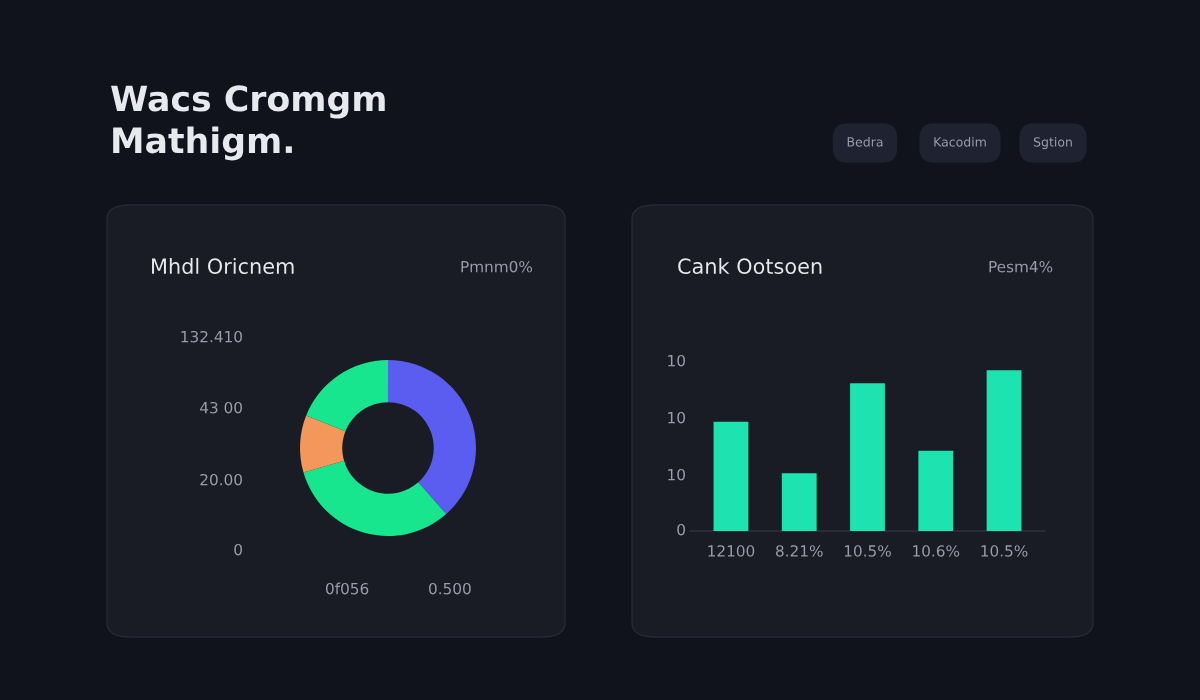 The width and height of the screenshot is (1200, 700). Describe the element at coordinates (211, 336) in the screenshot. I see `text: 132.410` at that location.